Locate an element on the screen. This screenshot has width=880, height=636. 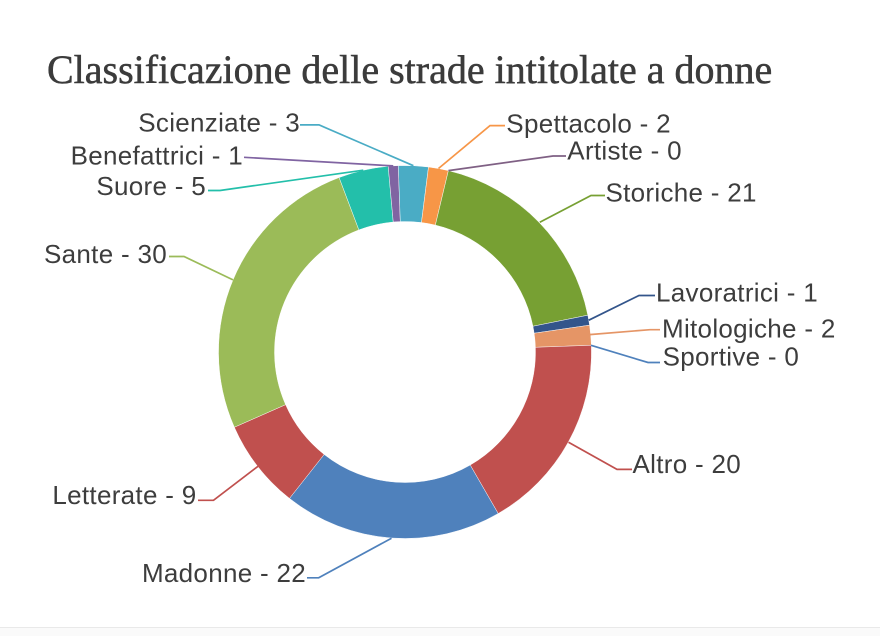
svg-text: Lavoratrici - 1 is located at coordinates (737, 293).